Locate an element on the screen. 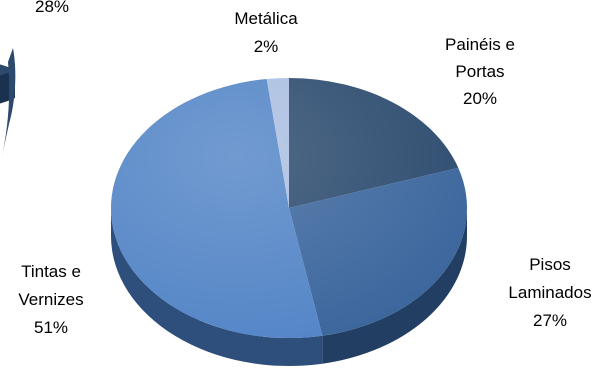 This screenshot has height=372, width=607. slice-name-tintas-2: Vernizes is located at coordinates (50, 299).